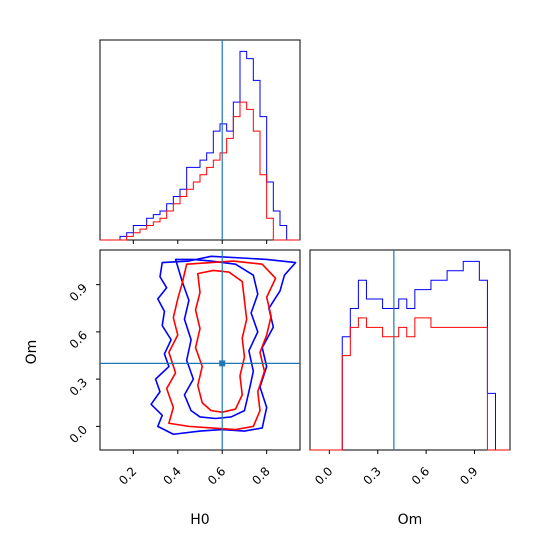 This screenshot has height=550, width=550. I want to click on scatter-xtick-label: 0.4, so click(171, 475).